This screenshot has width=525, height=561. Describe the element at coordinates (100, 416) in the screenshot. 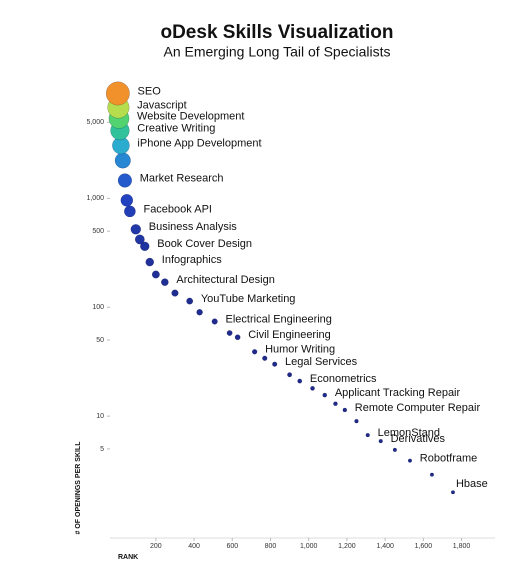

I see `y-tick-label: 10` at that location.